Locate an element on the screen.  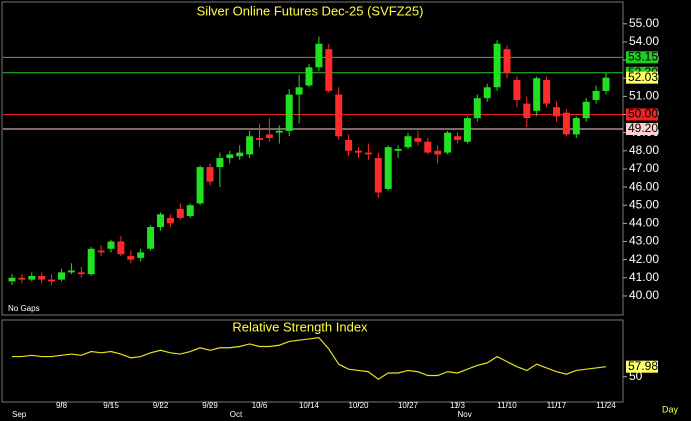
y-tick-label: 48.00 is located at coordinates (644, 150).